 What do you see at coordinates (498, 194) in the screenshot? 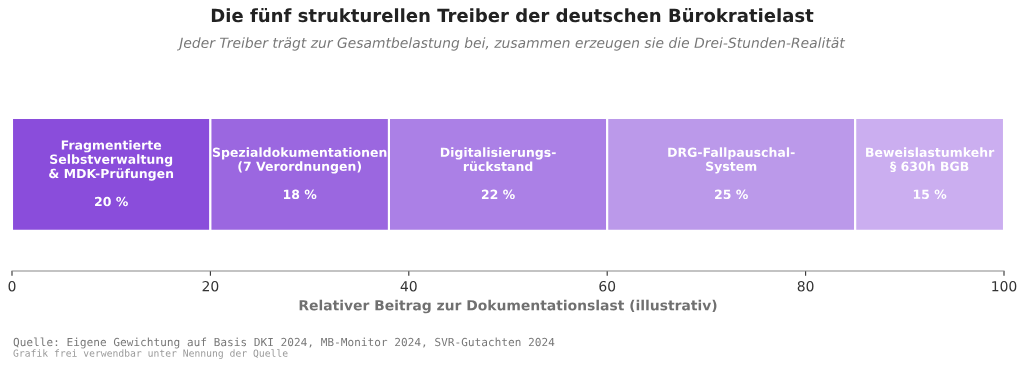
I see `data-label: 22 %` at bounding box center [498, 194].